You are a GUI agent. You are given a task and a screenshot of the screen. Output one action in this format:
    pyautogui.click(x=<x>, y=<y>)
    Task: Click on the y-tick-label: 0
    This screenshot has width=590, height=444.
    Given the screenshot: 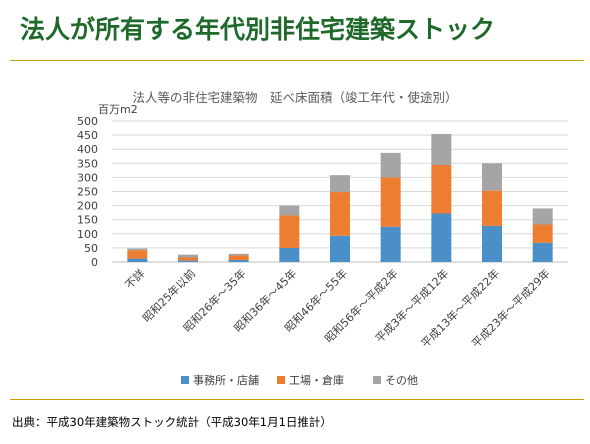 What is the action you would take?
    pyautogui.click(x=94, y=262)
    